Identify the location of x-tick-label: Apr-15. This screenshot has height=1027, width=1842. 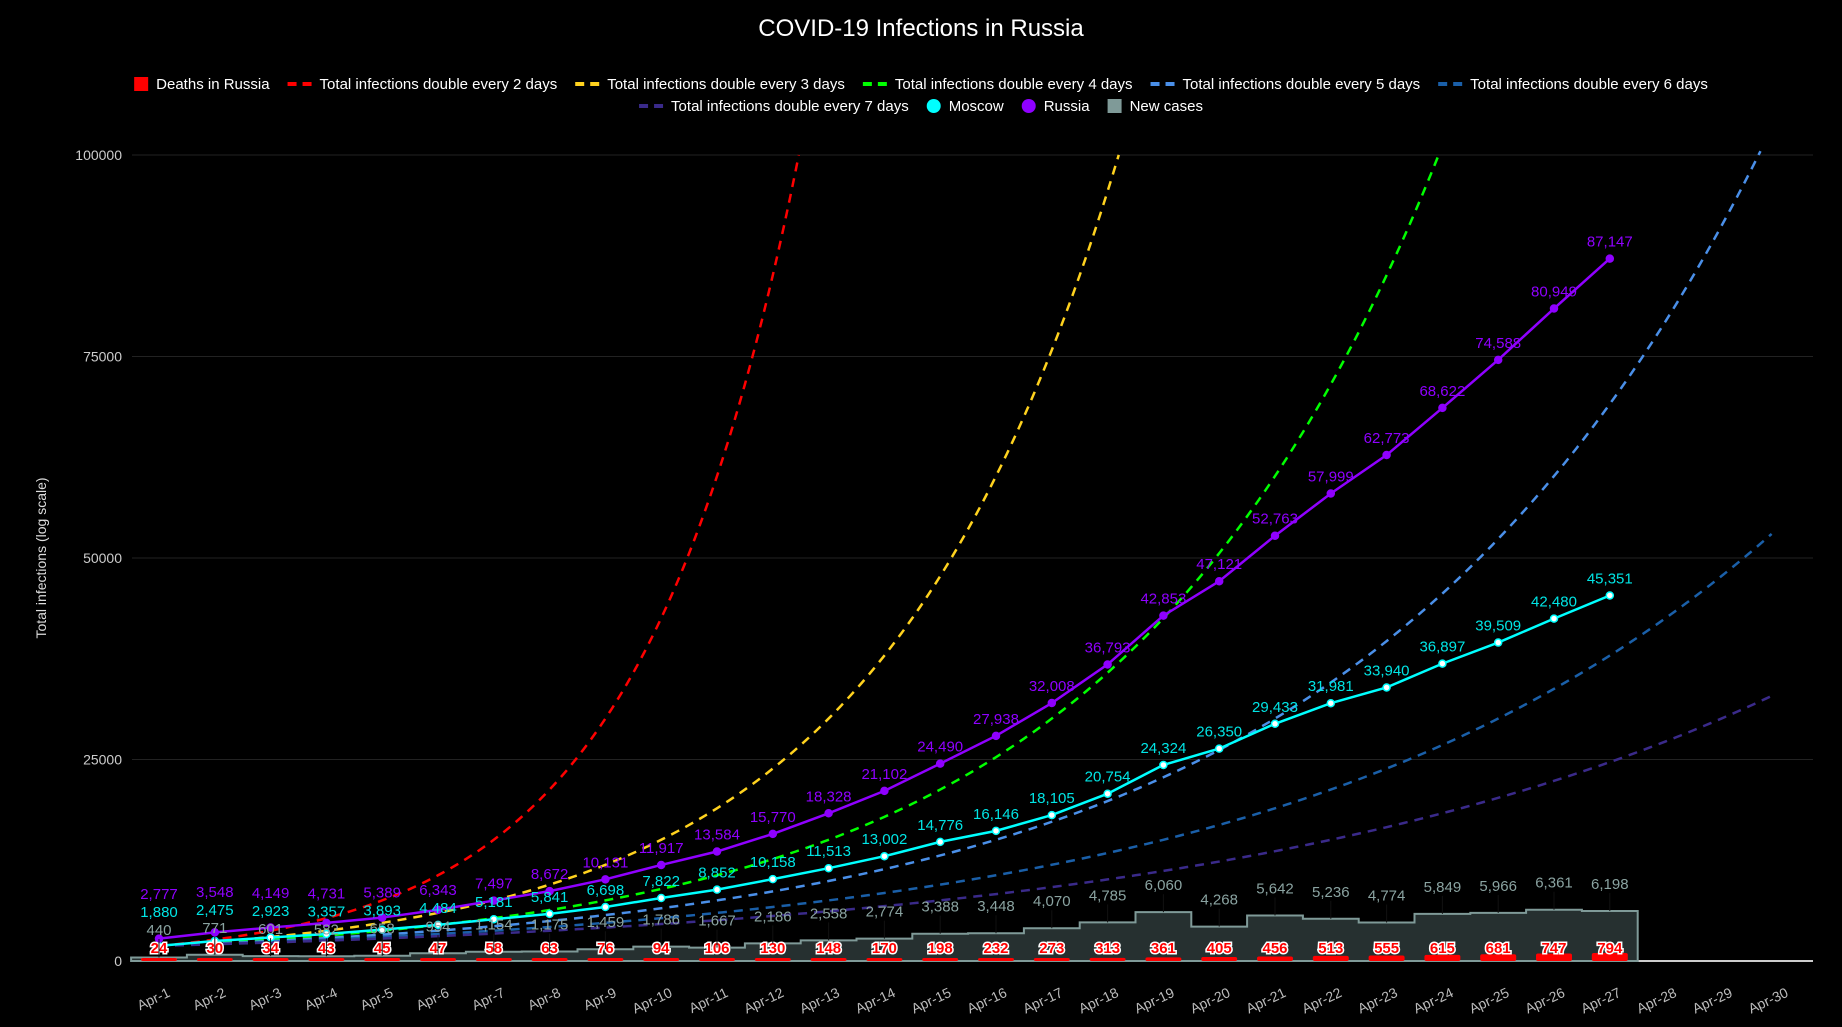
(931, 1000).